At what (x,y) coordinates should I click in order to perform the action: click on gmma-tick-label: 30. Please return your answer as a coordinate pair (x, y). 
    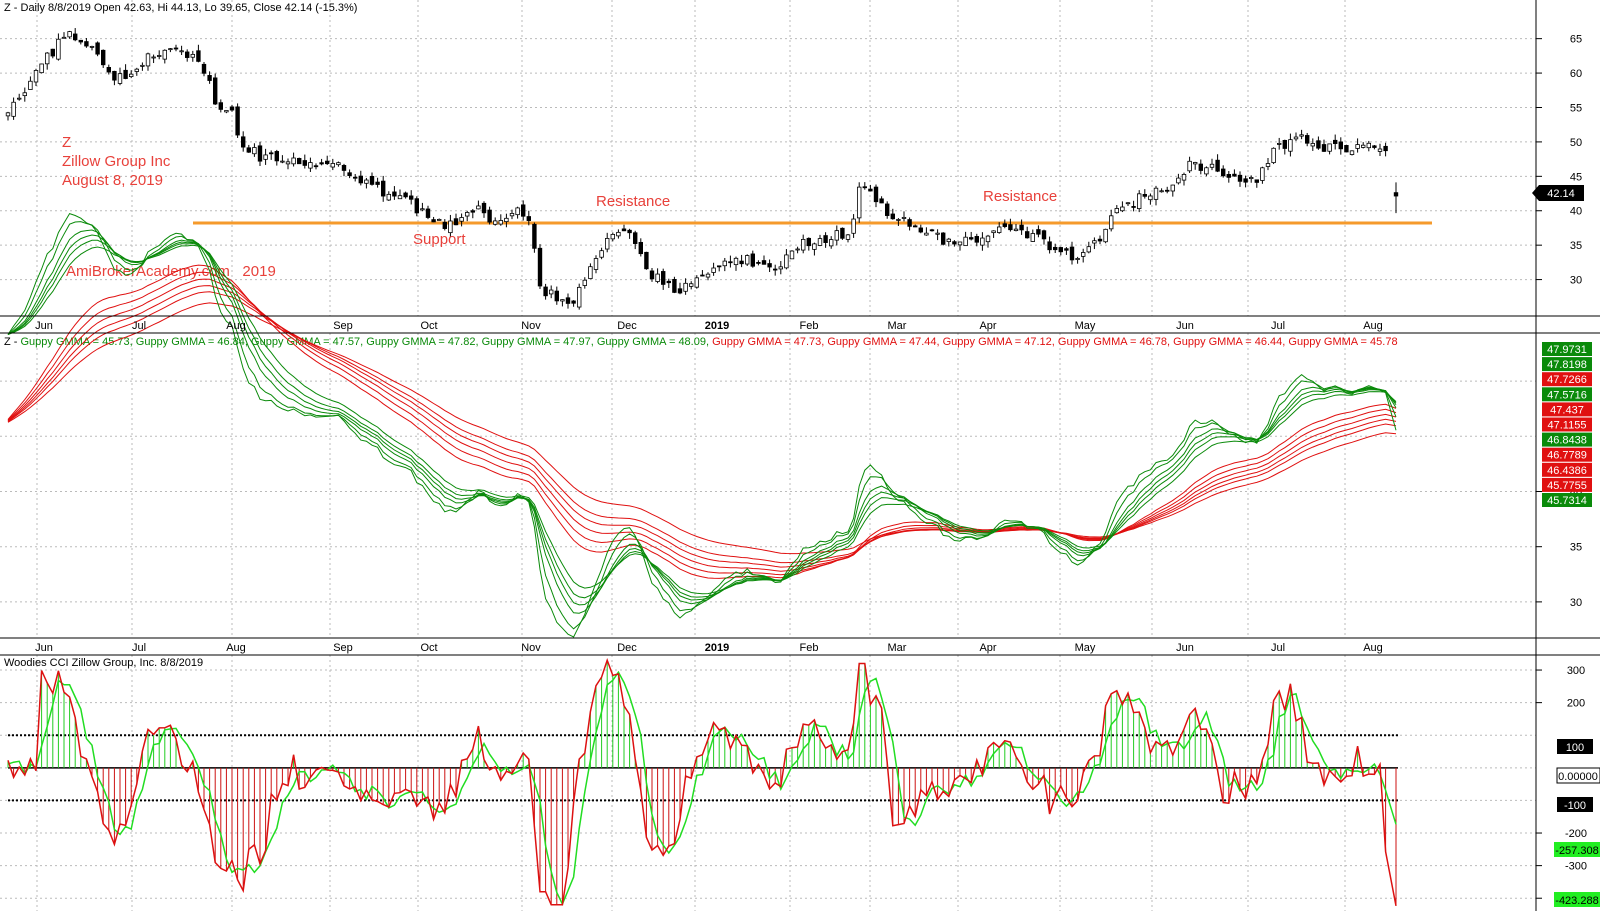
    Looking at the image, I should click on (1576, 603).